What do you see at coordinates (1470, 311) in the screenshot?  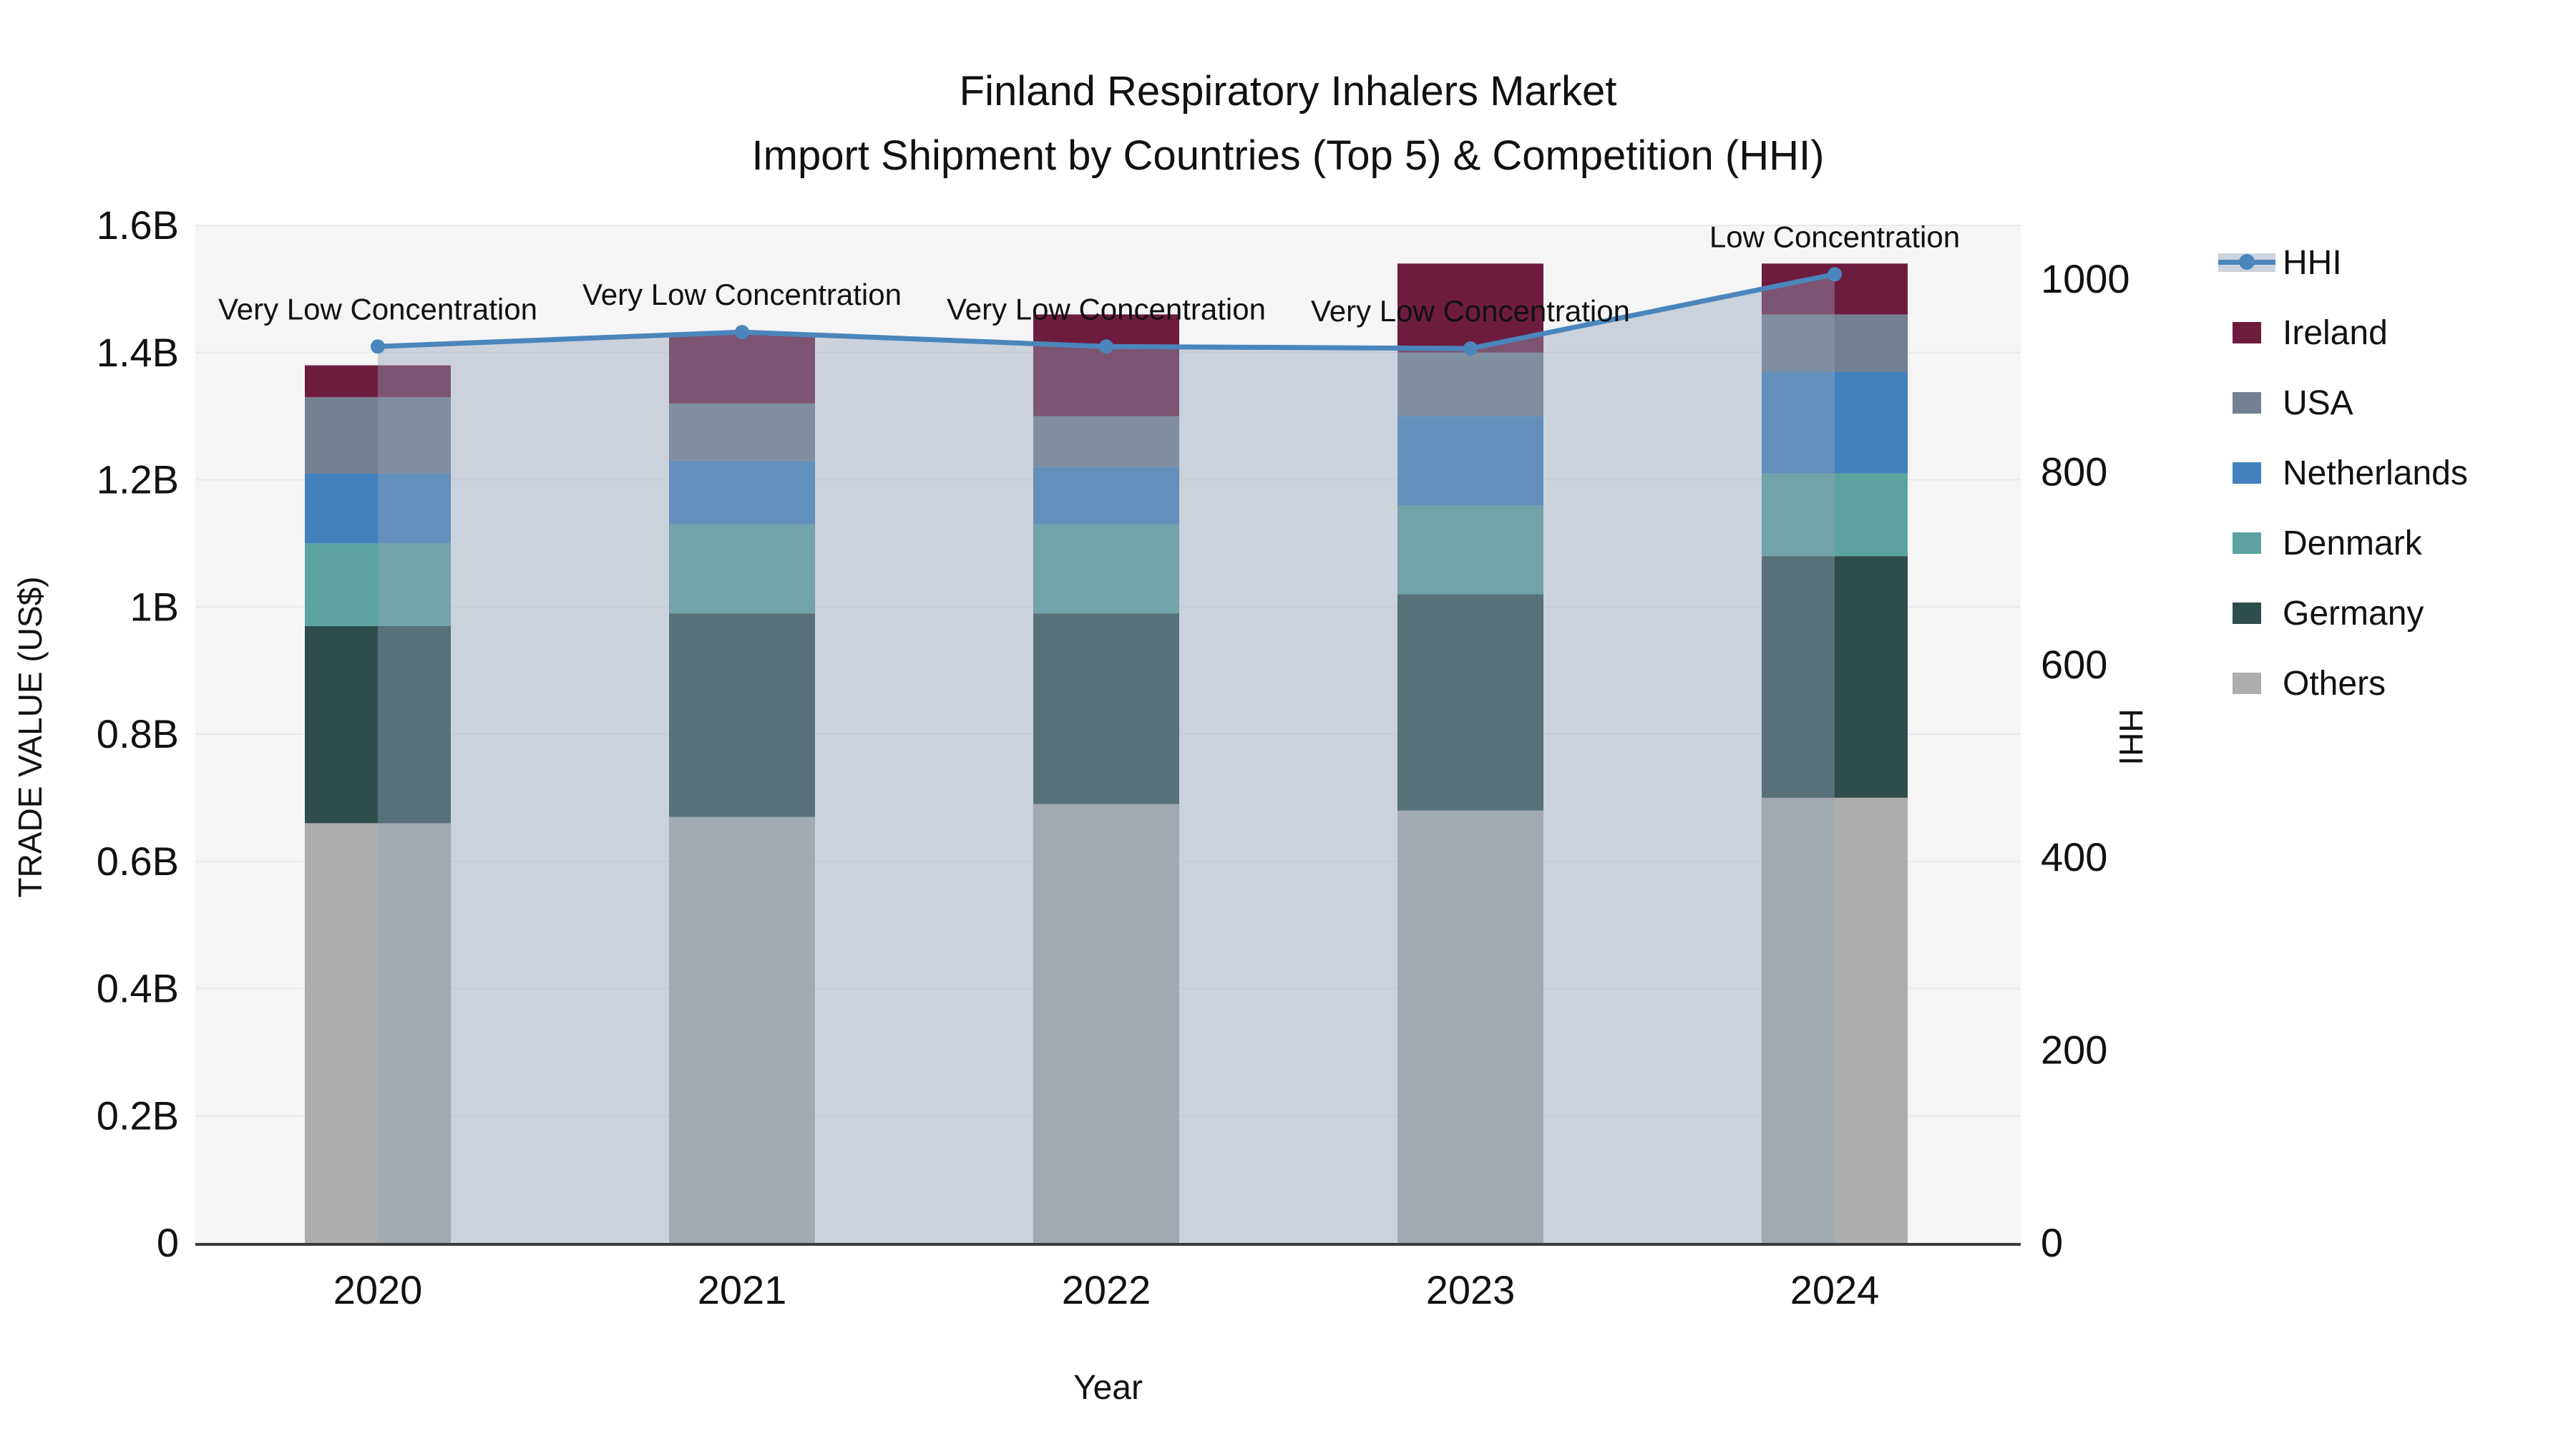 I see `annotation-2023: Very Low Concentration` at bounding box center [1470, 311].